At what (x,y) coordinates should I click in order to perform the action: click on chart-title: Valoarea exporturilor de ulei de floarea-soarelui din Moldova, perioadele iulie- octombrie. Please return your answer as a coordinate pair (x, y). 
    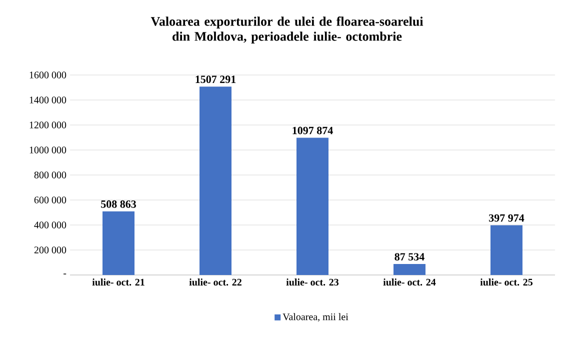
    Looking at the image, I should click on (287, 30).